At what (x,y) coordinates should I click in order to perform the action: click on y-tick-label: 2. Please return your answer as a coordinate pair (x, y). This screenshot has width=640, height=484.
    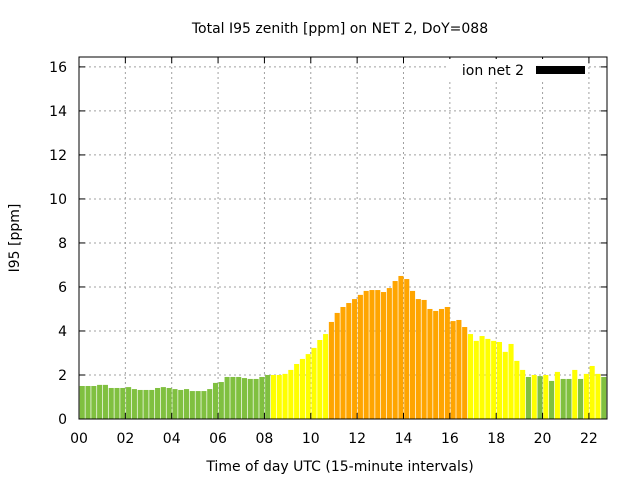
    Looking at the image, I should click on (62, 376).